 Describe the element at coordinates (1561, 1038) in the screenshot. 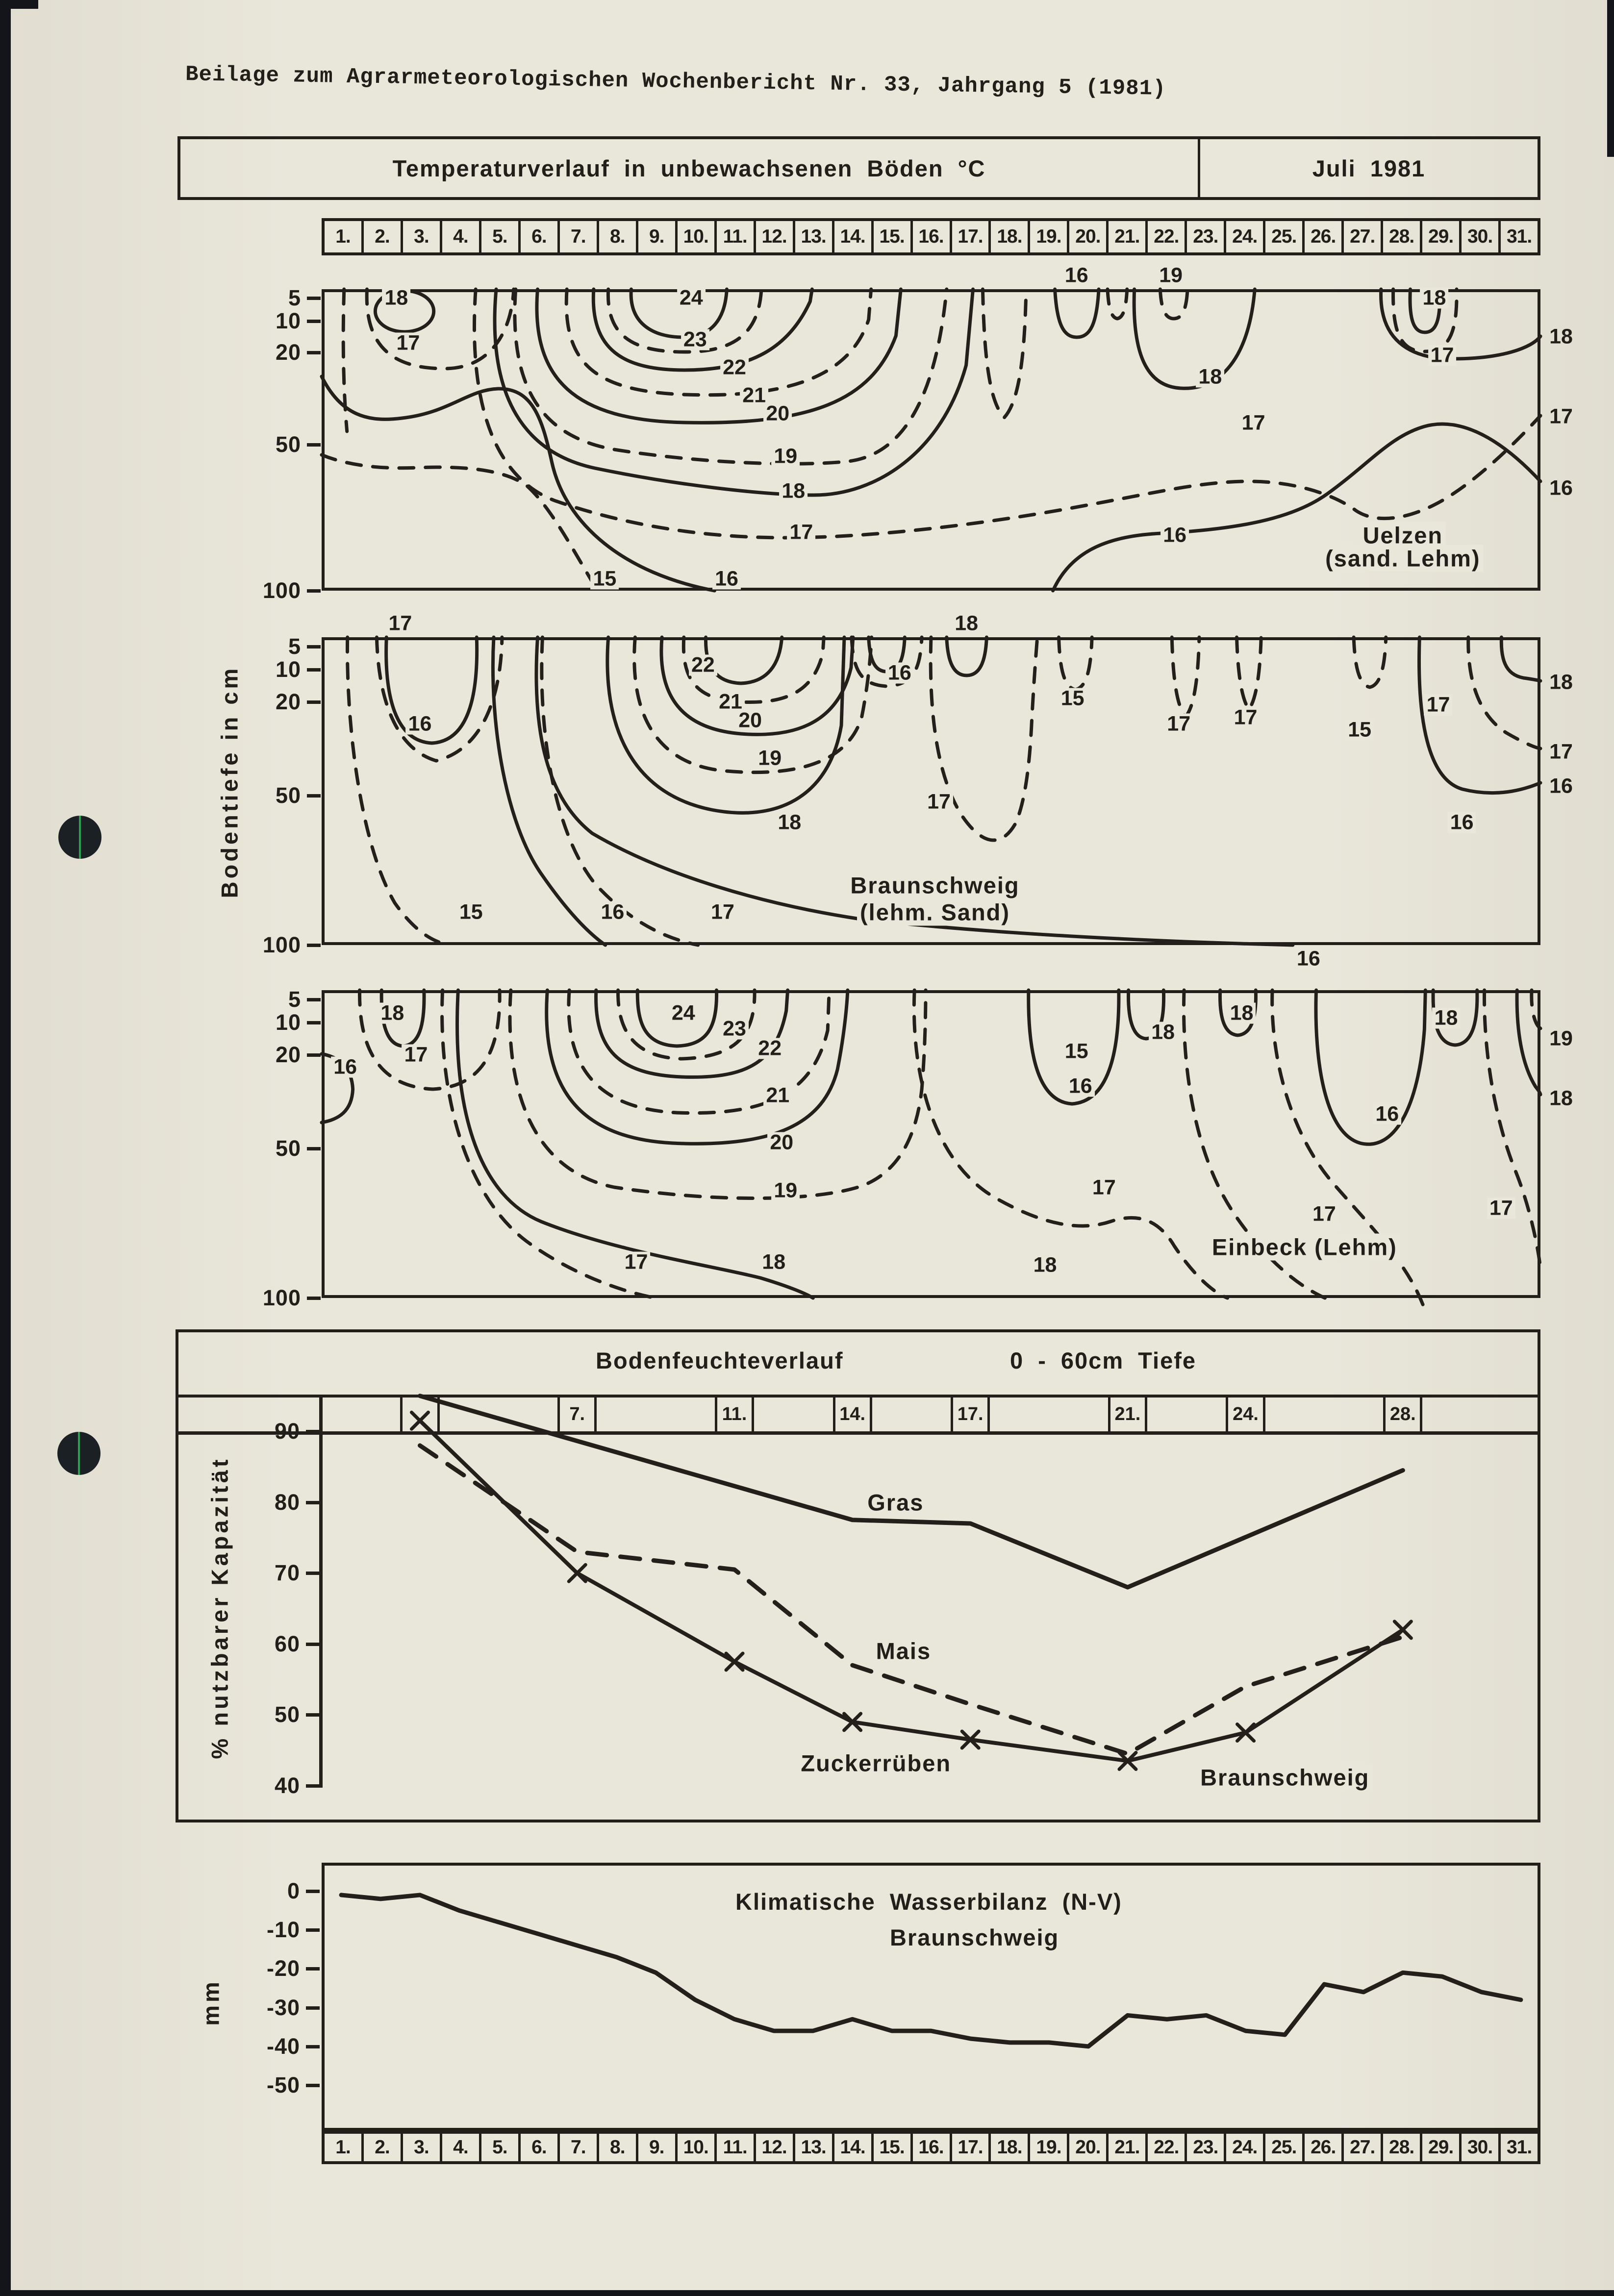

I see `isotherm-label-right: 19` at that location.